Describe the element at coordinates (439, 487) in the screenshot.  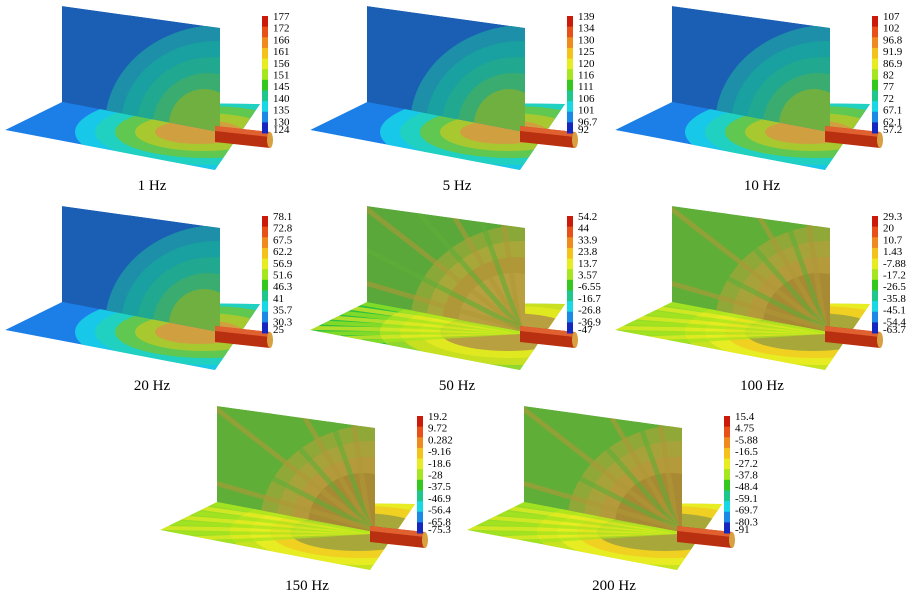
I see `colorbar-tick-label: -37.5` at that location.